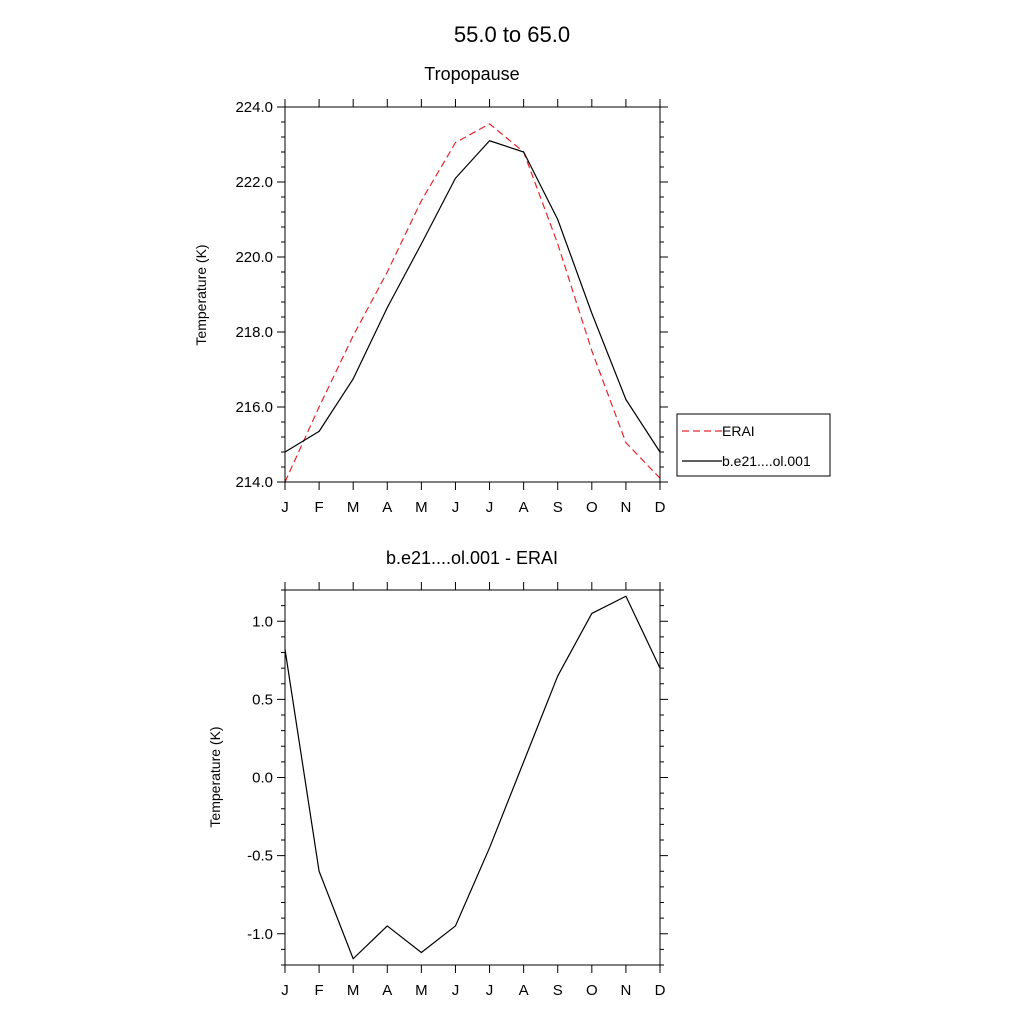  I want to click on legend: ERAI b.e21....ol.001, so click(753, 445).